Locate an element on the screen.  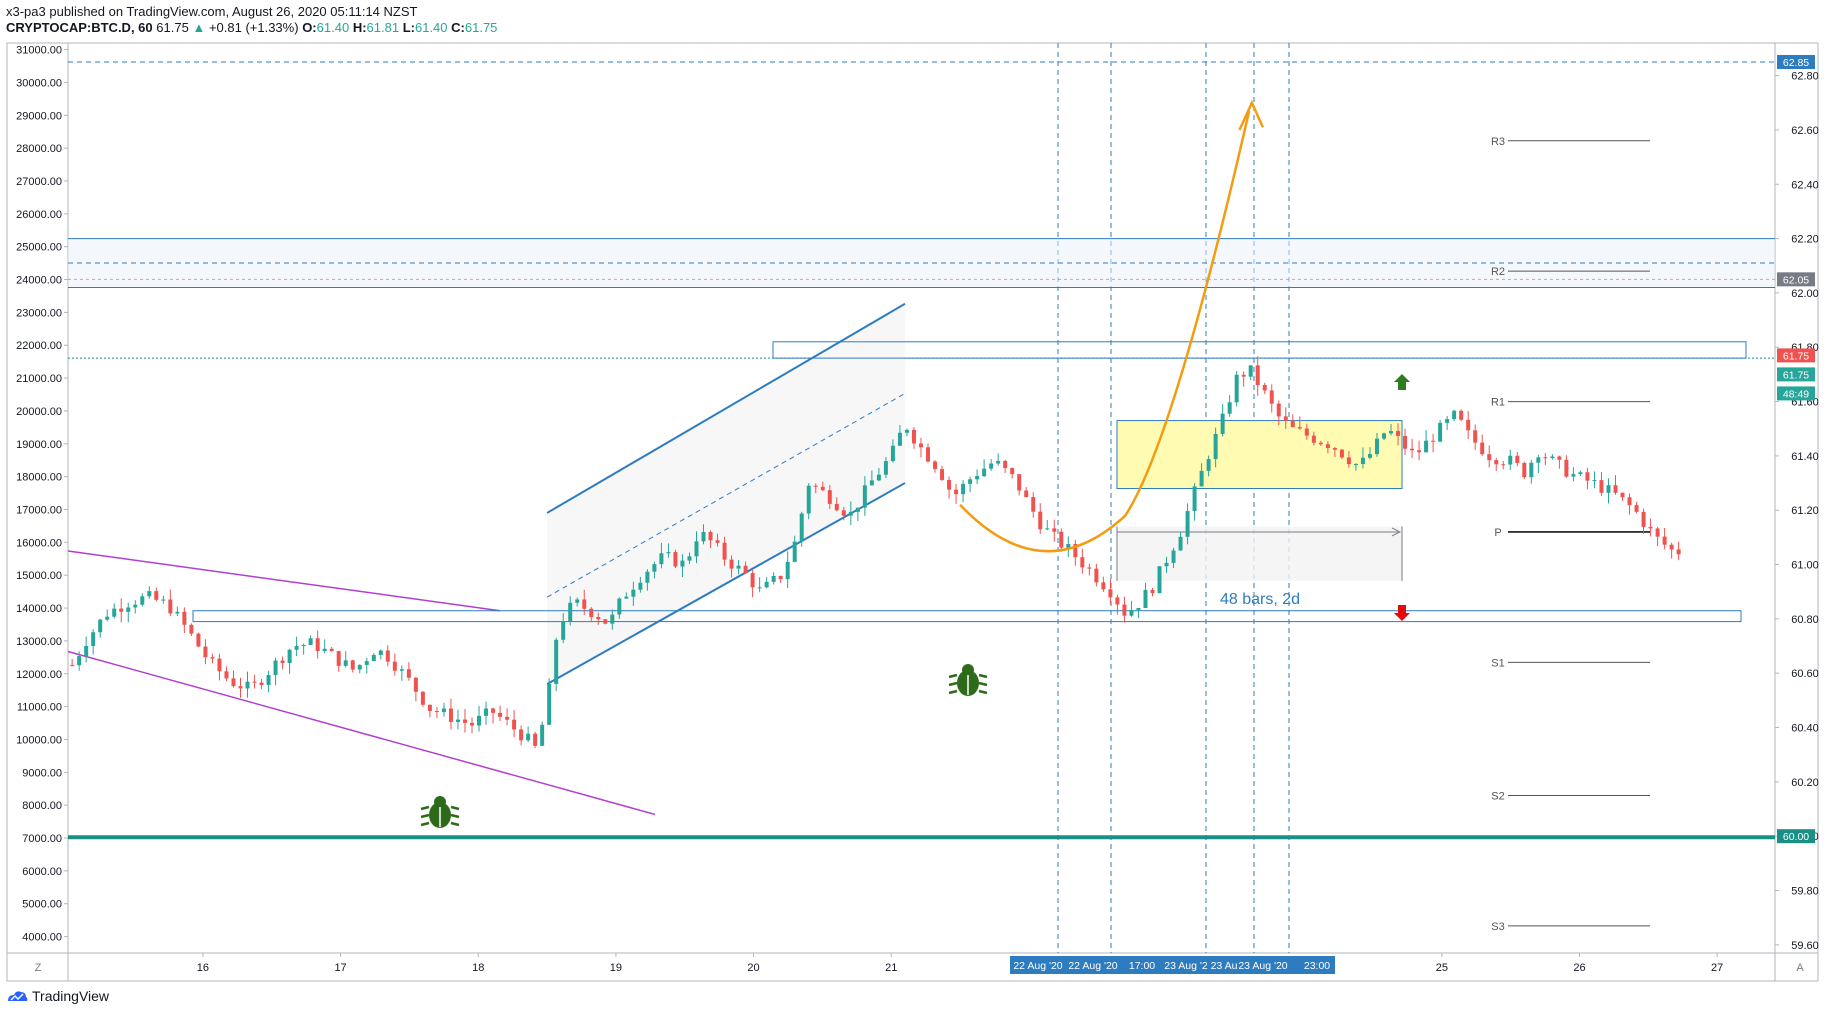
pivot-label-r1: R1 is located at coordinates (1498, 403).